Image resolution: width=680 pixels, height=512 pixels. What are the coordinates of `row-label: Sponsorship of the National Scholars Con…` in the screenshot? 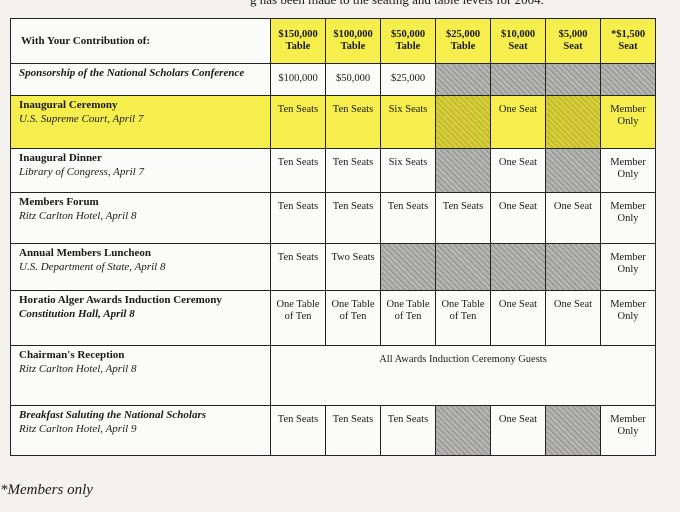 It's located at (140, 79).